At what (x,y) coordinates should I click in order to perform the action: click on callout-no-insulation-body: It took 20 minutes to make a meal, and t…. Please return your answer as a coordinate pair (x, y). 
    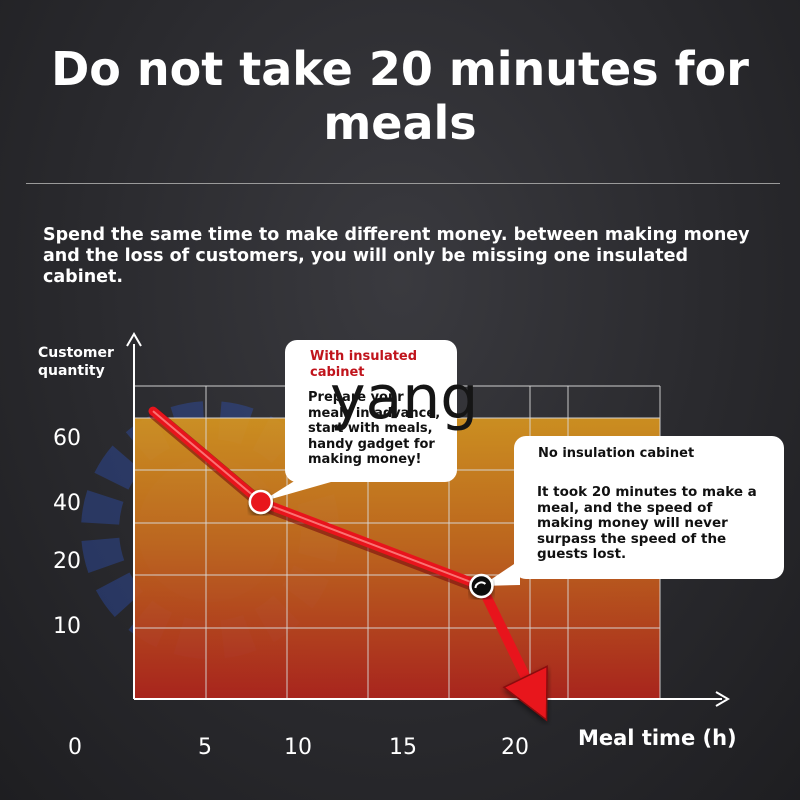
    Looking at the image, I should click on (647, 523).